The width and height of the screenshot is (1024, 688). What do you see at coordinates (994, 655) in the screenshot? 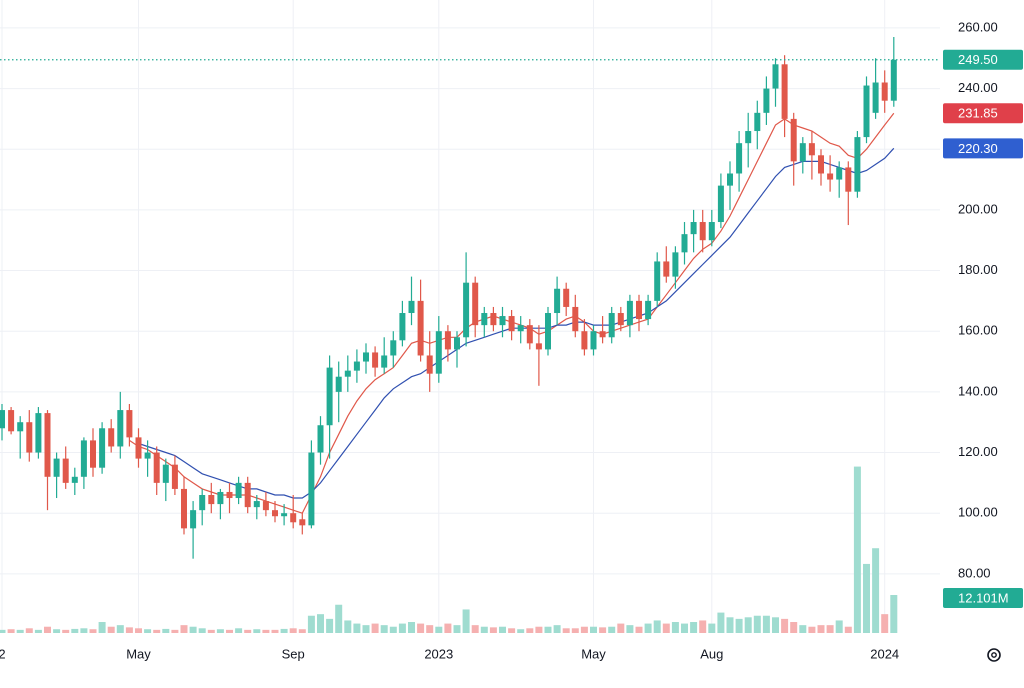
I see `settings-icon` at bounding box center [994, 655].